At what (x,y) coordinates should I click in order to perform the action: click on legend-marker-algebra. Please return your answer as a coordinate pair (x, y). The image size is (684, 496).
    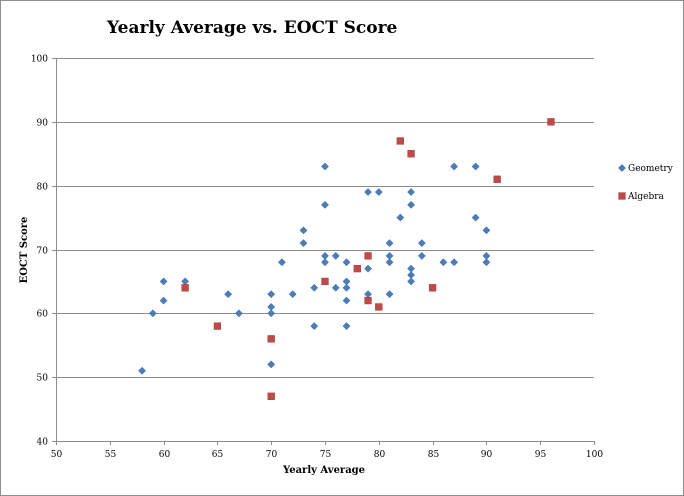
    Looking at the image, I should click on (622, 196).